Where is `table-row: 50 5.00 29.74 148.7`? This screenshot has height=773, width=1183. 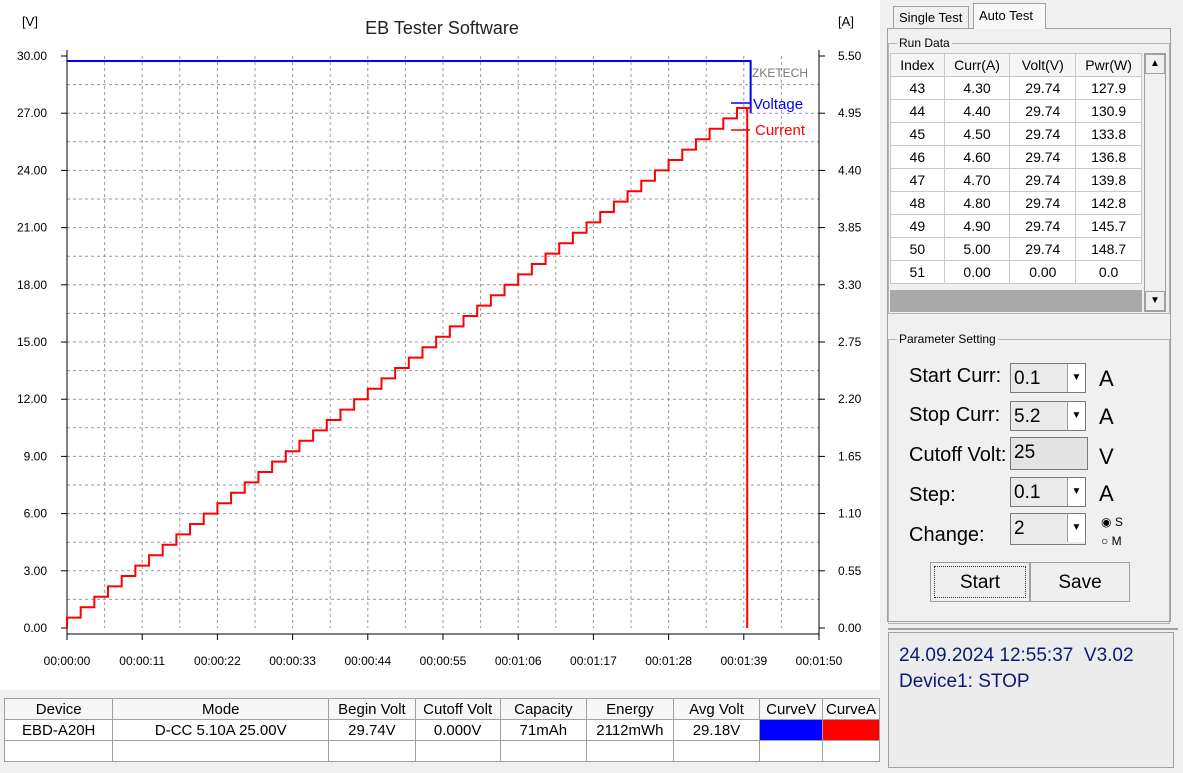 table-row: 50 5.00 29.74 148.7 is located at coordinates (1016, 249).